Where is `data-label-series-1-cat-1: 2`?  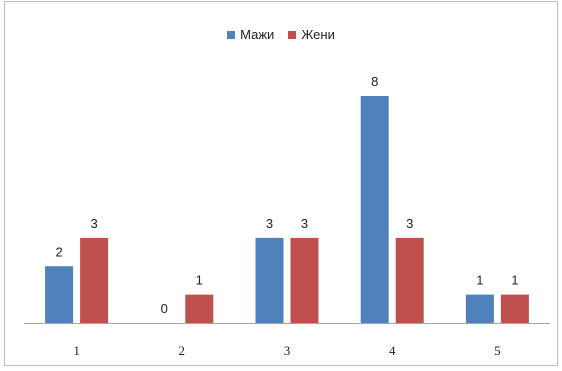
data-label-series-1-cat-1: 2 is located at coordinates (58, 251).